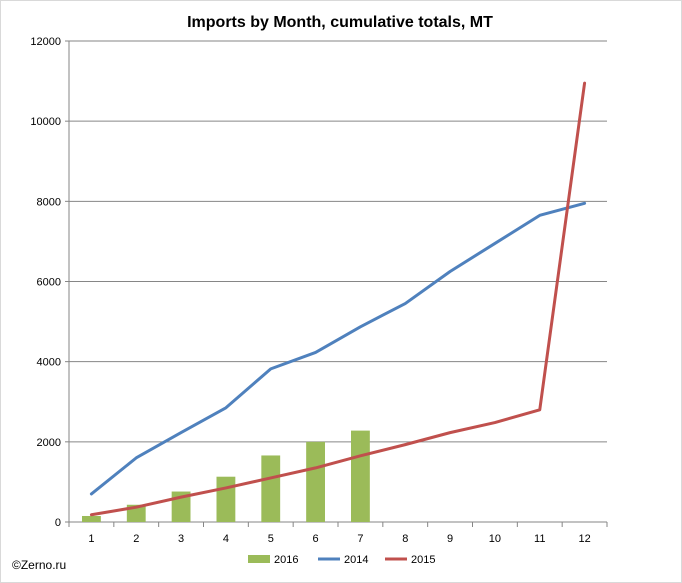 This screenshot has width=682, height=583. What do you see at coordinates (356, 560) in the screenshot?
I see `legend-label: 2014` at bounding box center [356, 560].